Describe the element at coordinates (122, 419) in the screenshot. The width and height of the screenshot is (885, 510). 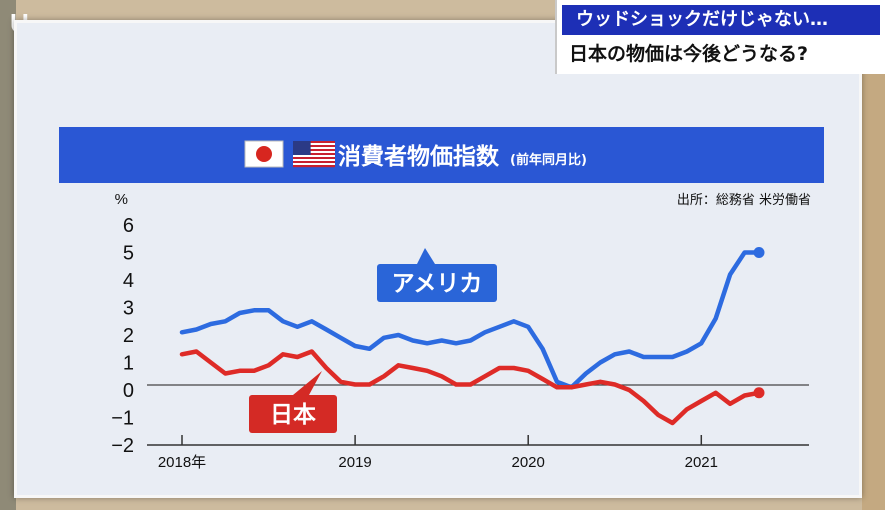
I see `y-tick-label: −1` at that location.